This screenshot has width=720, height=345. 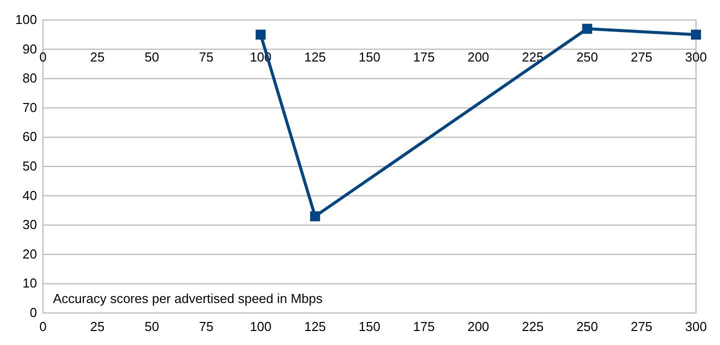 What do you see at coordinates (29, 224) in the screenshot?
I see `y-tick-label: 30` at bounding box center [29, 224].